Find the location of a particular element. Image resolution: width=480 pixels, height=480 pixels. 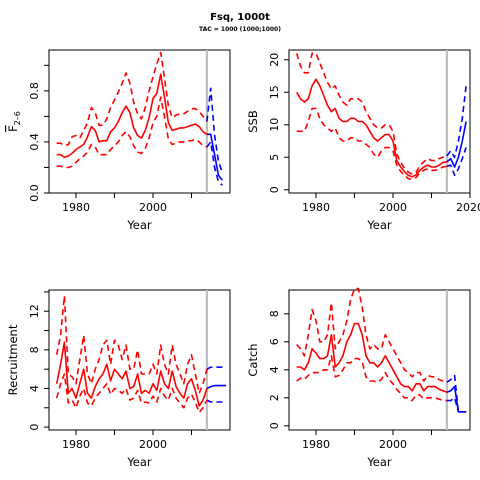

y-axis-label-main: F is located at coordinates (13, 128).